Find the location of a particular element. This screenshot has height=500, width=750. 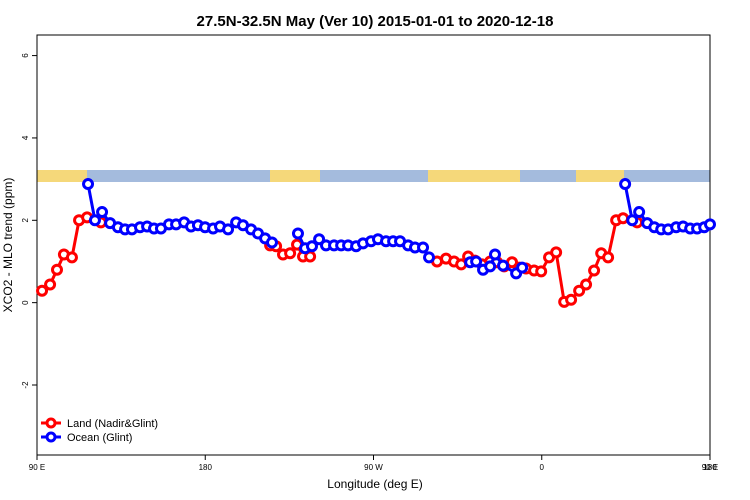

y-tick-label: 0 is located at coordinates (25, 302).